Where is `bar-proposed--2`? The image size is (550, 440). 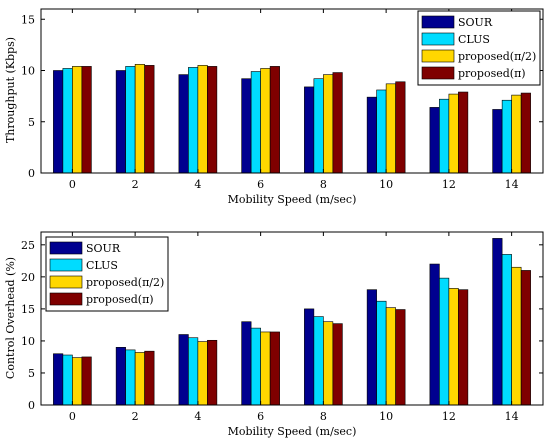 bar-proposed--2 is located at coordinates (149, 119).